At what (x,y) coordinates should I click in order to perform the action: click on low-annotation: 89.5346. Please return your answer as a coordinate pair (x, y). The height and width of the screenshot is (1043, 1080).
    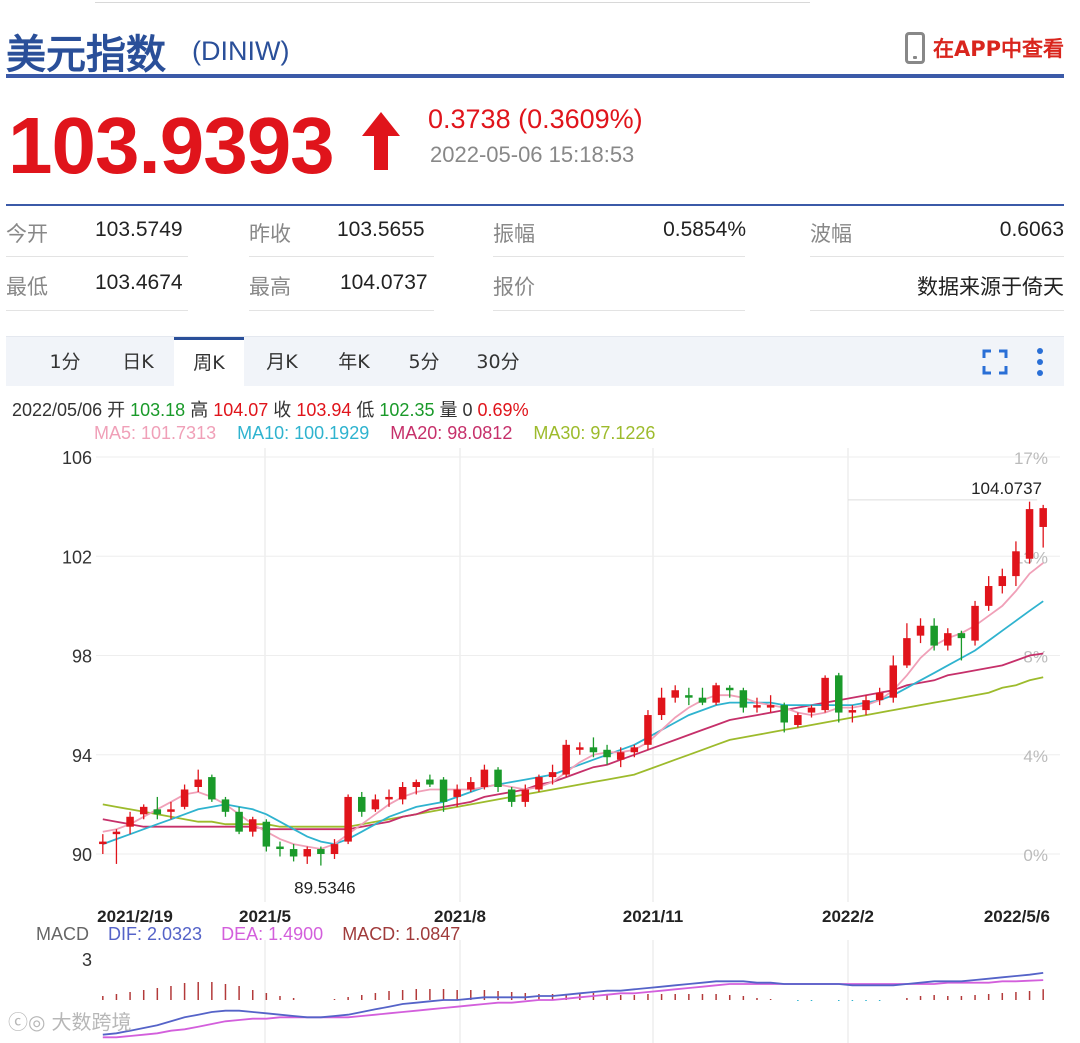
    Looking at the image, I should click on (324, 888).